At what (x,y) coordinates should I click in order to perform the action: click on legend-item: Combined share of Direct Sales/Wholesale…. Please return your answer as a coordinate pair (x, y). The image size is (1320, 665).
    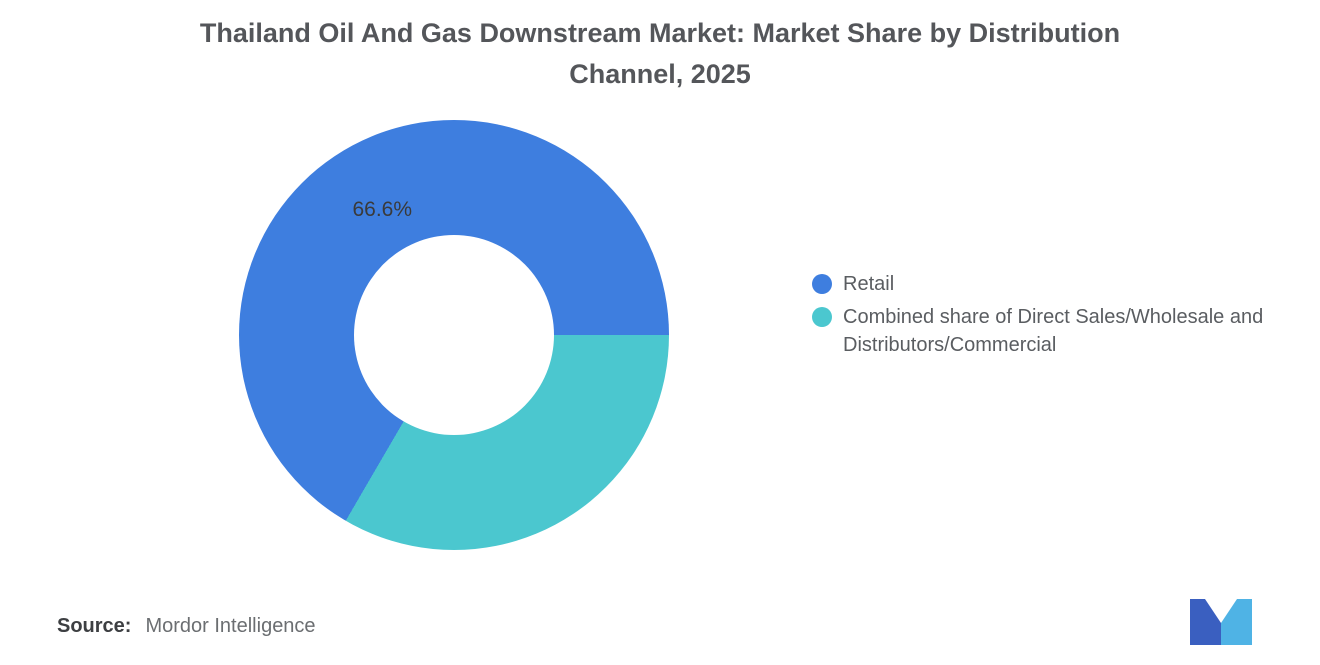
    Looking at the image, I should click on (1050, 331).